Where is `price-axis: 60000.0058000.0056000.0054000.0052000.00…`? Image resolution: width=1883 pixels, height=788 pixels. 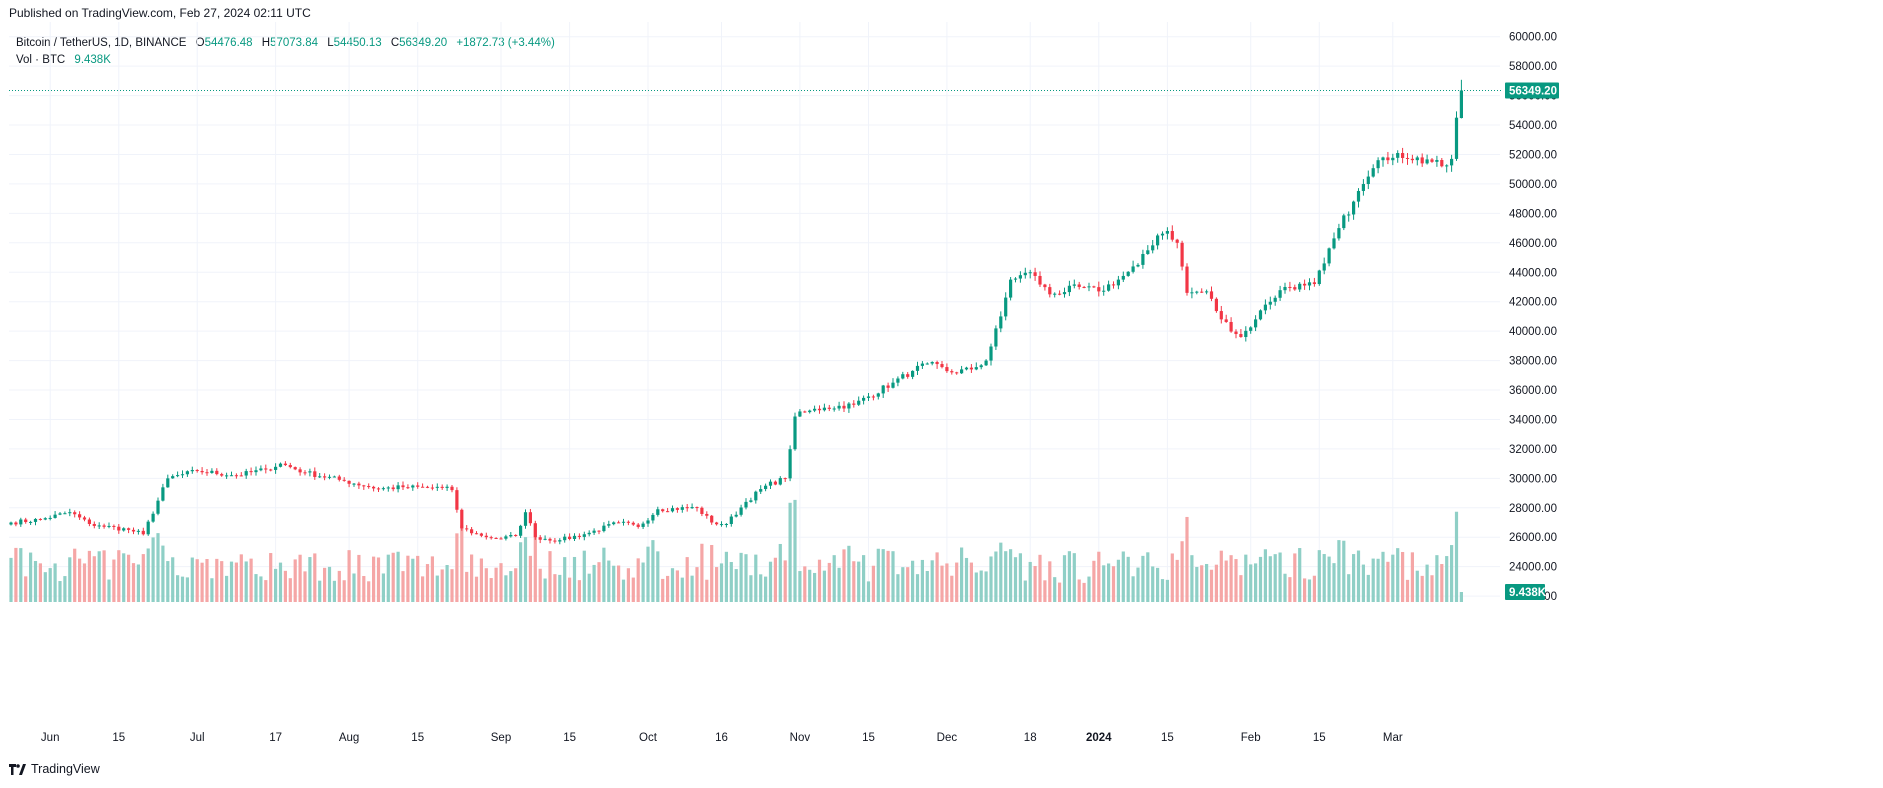
price-axis: 60000.0058000.0056000.0054000.0052000.00… is located at coordinates (1533, 317).